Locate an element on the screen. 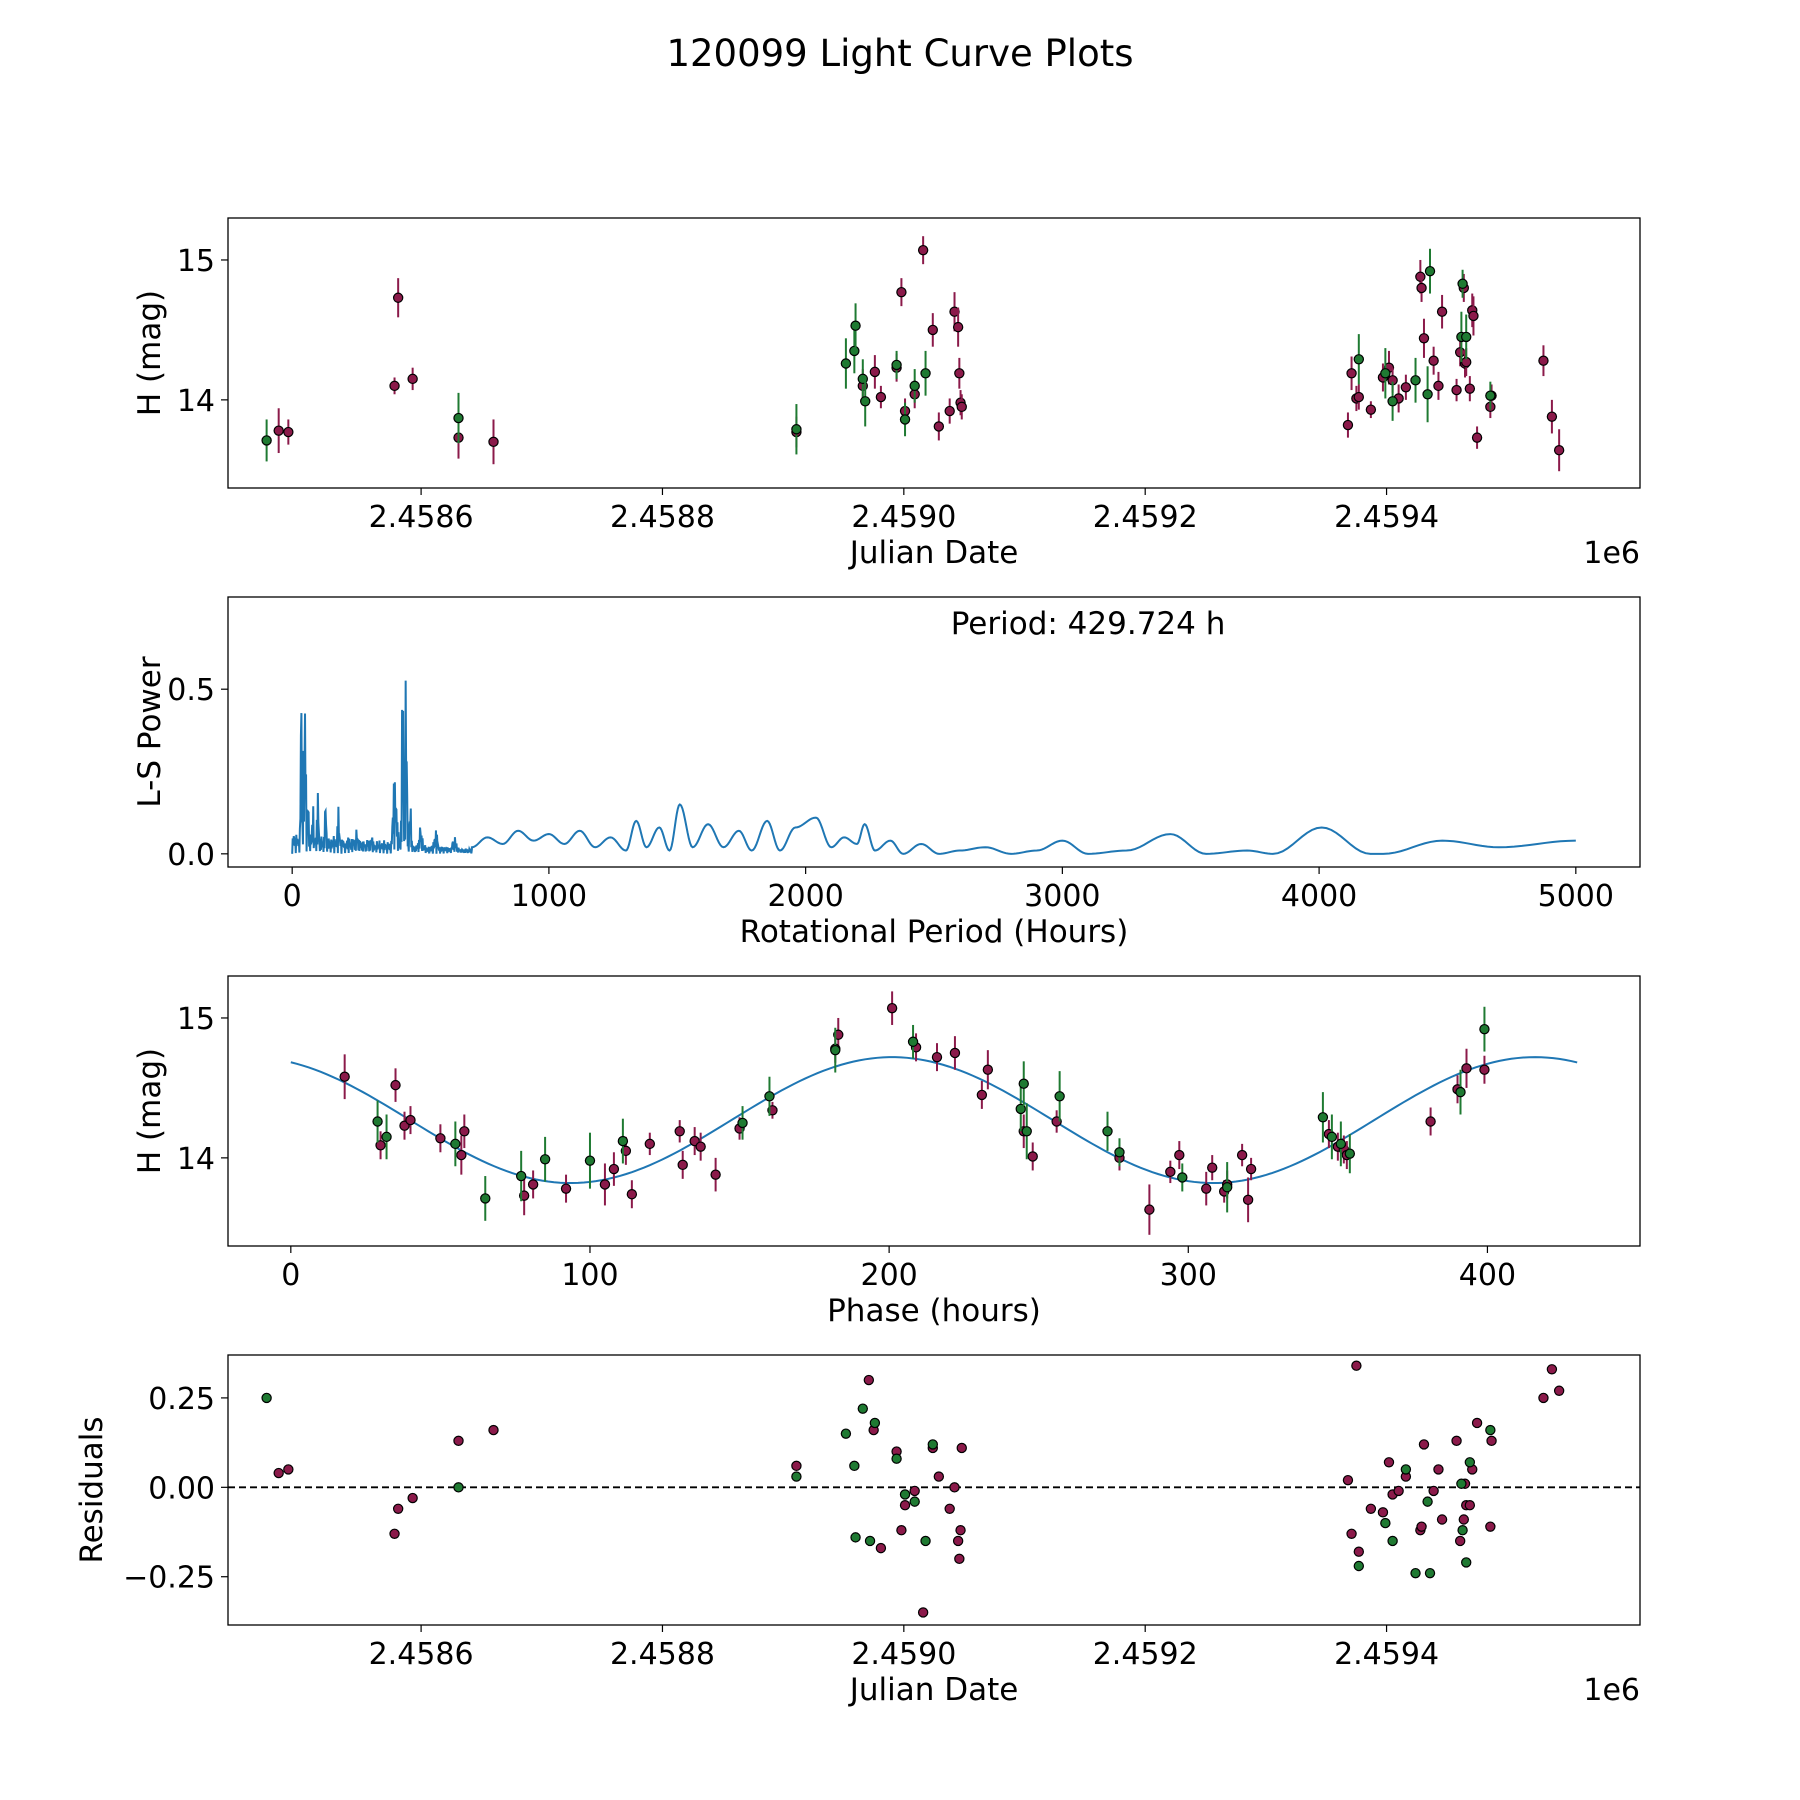  x-tick-label: 5000 is located at coordinates (1576, 896).